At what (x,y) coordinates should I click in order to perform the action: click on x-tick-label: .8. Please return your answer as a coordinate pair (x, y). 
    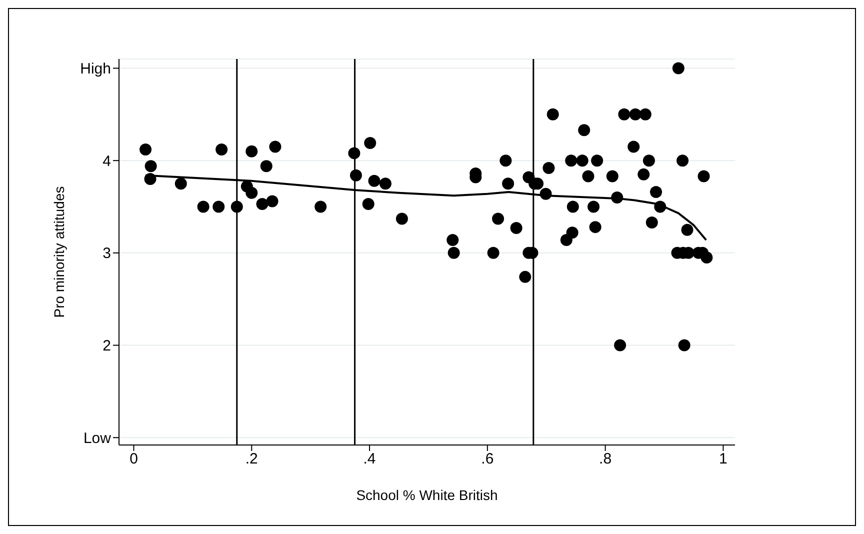
    Looking at the image, I should click on (605, 459).